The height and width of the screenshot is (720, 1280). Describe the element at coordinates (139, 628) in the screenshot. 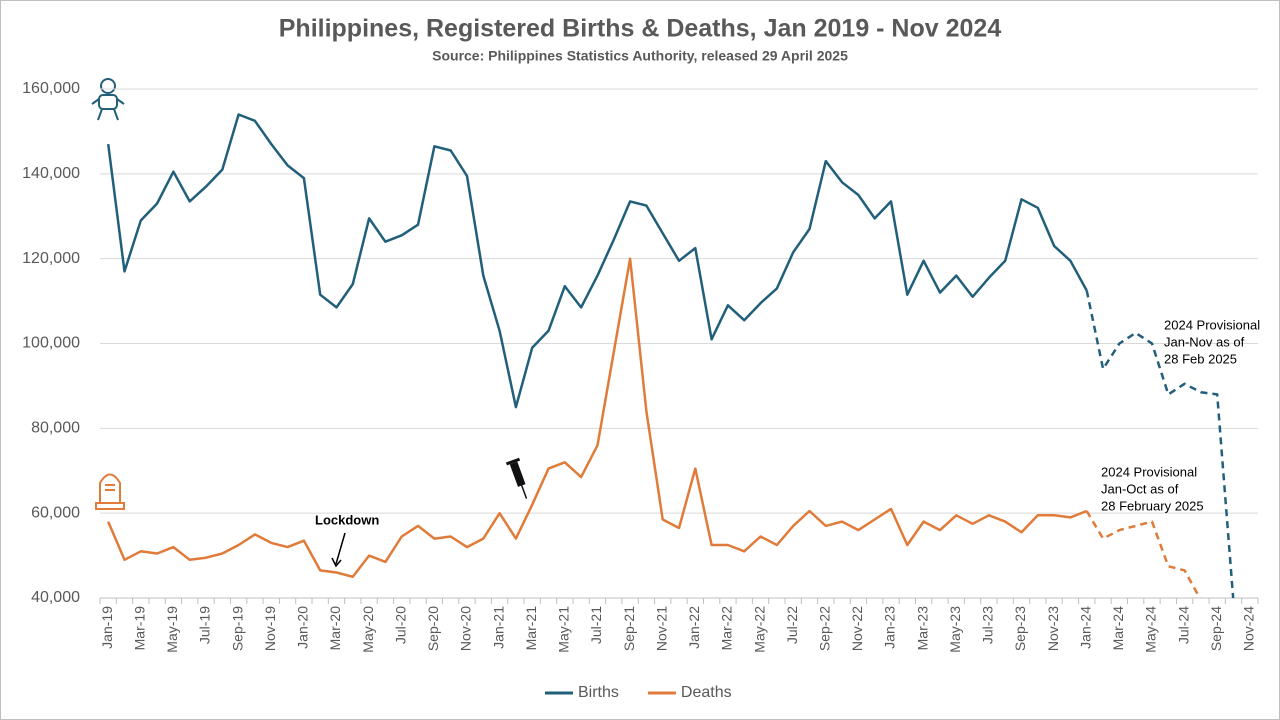

I see `x-tick-label: Mar-19` at that location.